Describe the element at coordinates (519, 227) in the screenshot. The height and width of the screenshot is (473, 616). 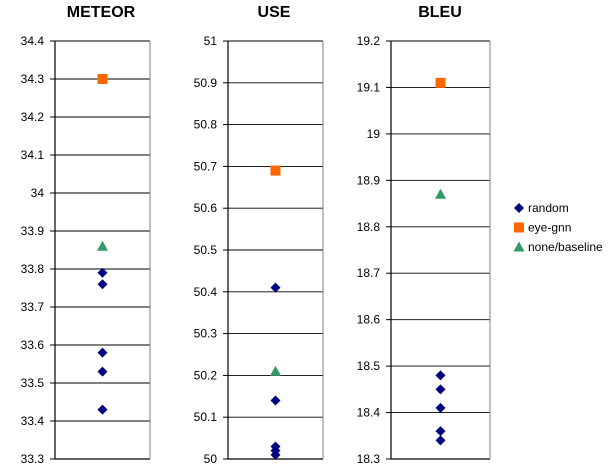
I see `legend-marker-eye-gnn` at that location.